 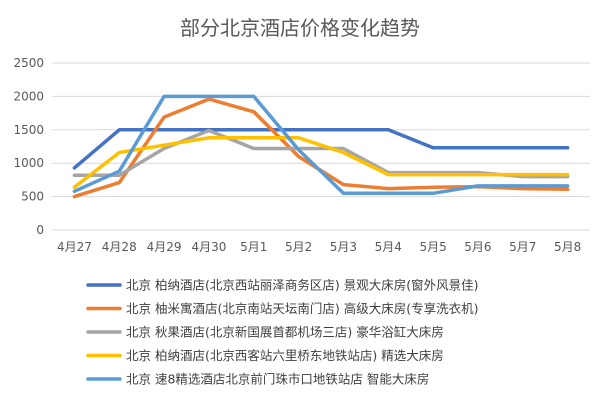 I want to click on legend-label-2: 北京 柚米寓酒店(北京南站天坛南门店) 高级大床房(专享洗衣机), so click(x=302, y=308).